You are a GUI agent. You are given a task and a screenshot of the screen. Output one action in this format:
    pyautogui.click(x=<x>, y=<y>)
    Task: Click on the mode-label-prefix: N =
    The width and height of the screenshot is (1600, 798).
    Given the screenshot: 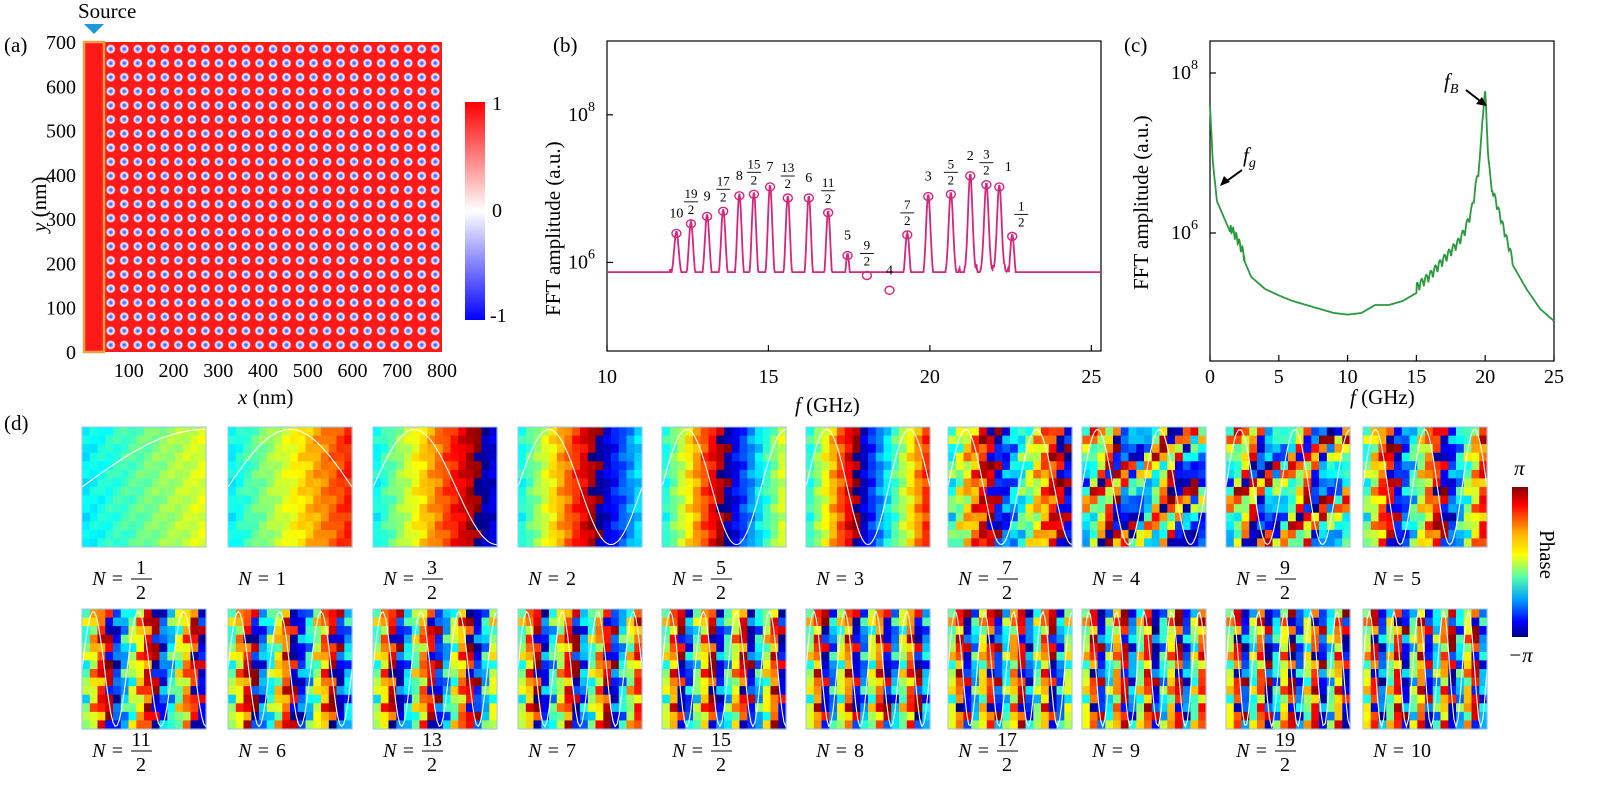 What is the action you would take?
    pyautogui.click(x=543, y=751)
    